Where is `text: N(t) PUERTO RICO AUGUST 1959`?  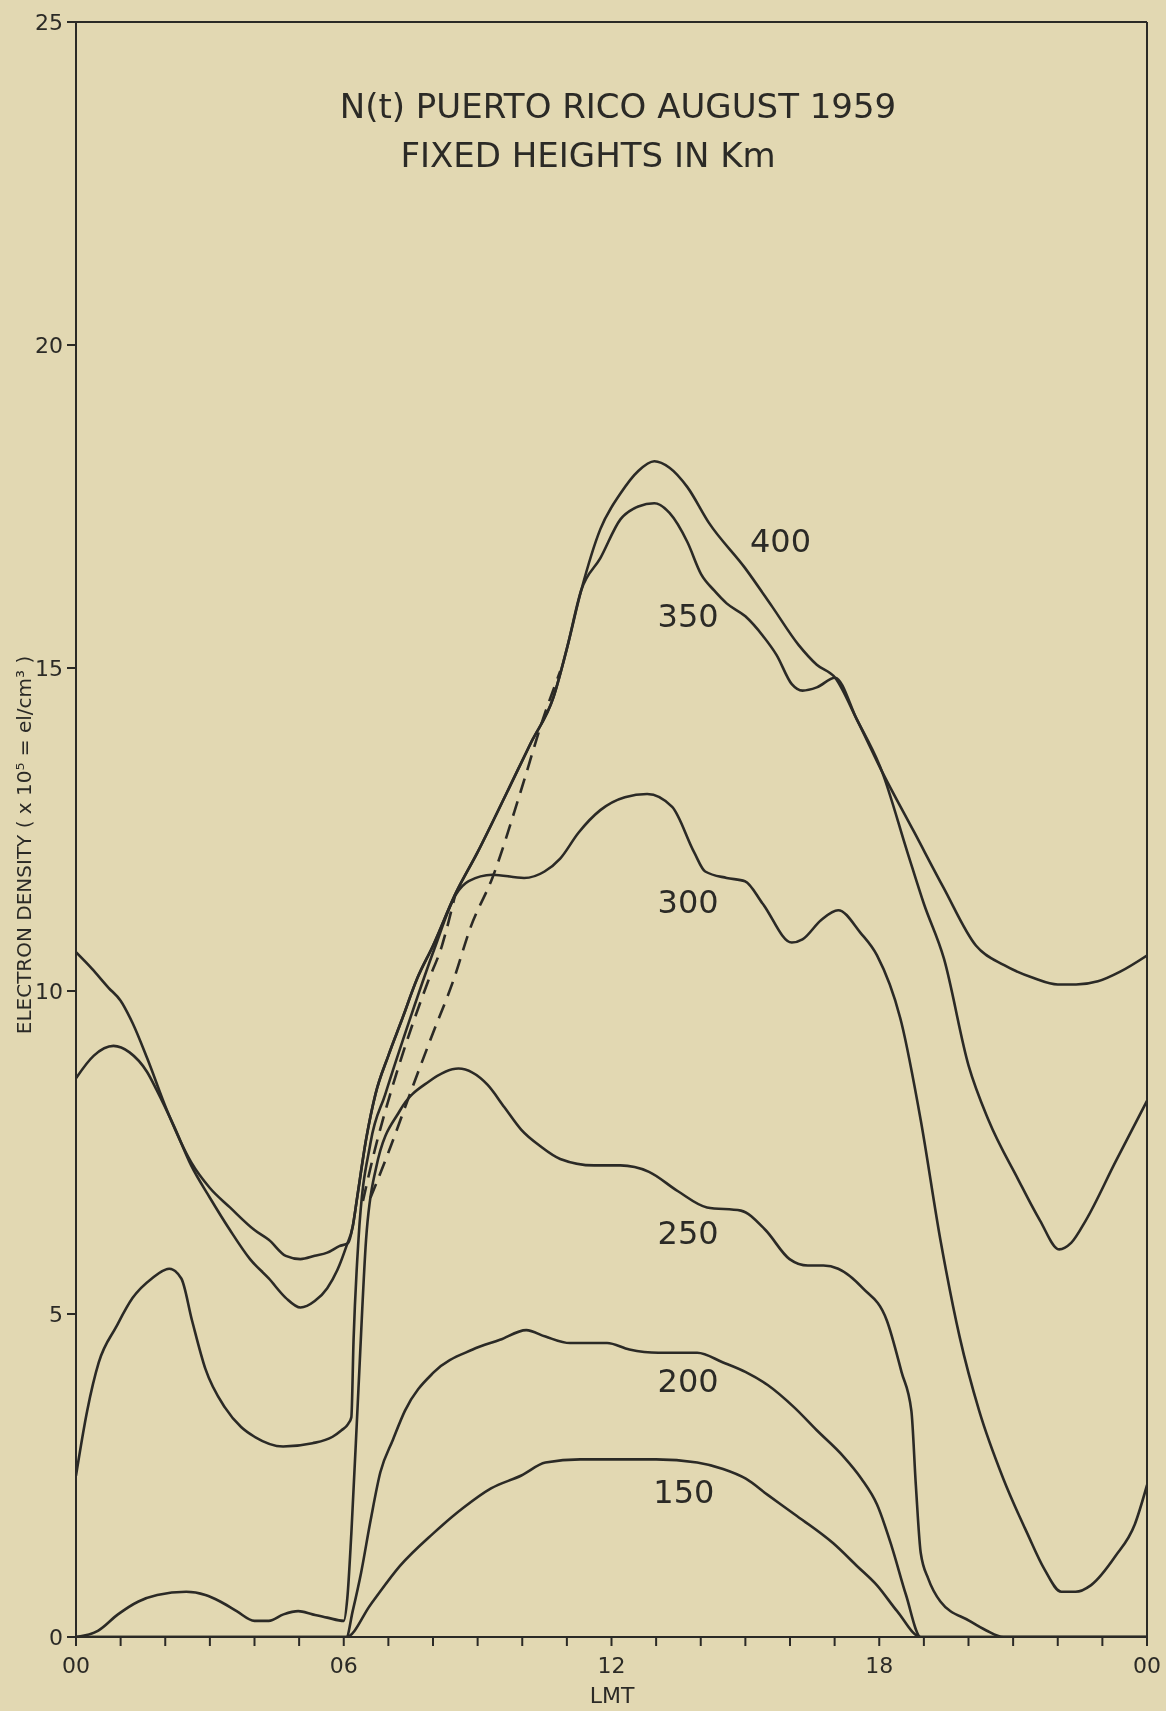 text: N(t) PUERTO RICO AUGUST 1959 is located at coordinates (618, 106).